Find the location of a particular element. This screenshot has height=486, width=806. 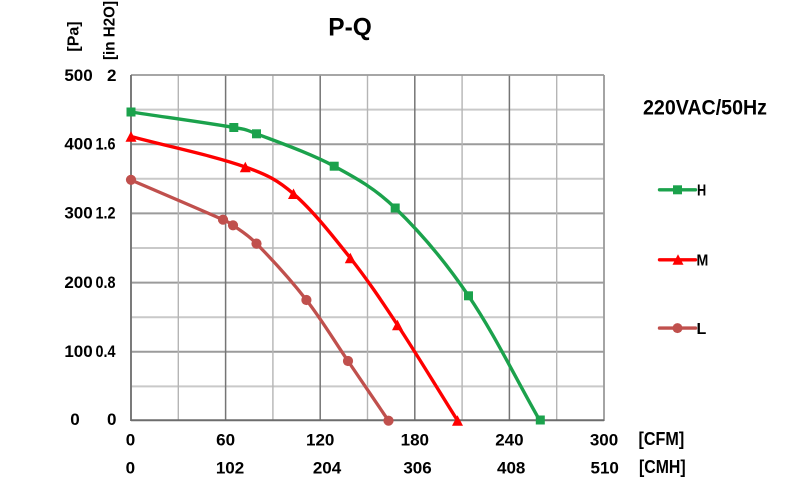

svg-text: 120 is located at coordinates (320, 440).